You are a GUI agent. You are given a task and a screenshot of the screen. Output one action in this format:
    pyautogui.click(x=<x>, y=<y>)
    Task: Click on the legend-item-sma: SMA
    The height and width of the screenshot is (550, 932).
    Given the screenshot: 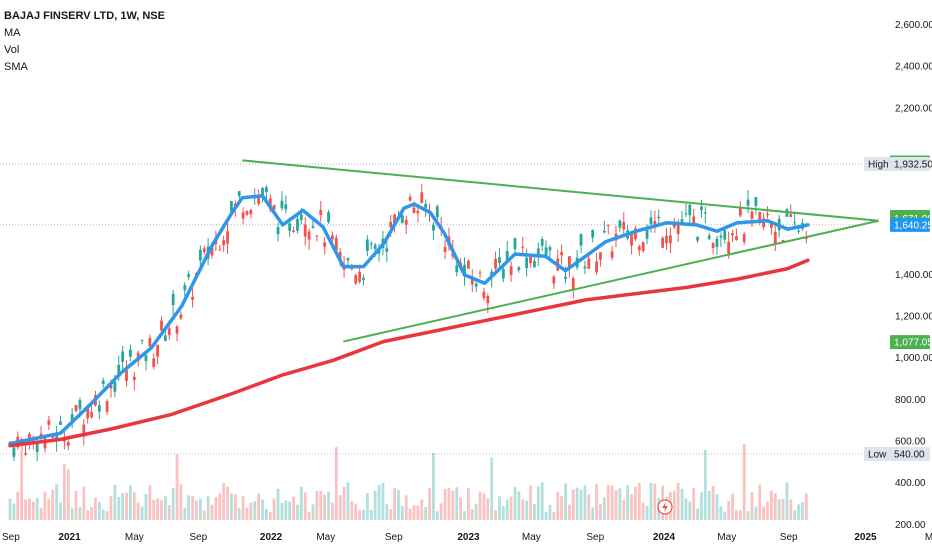 What is the action you would take?
    pyautogui.click(x=16, y=67)
    